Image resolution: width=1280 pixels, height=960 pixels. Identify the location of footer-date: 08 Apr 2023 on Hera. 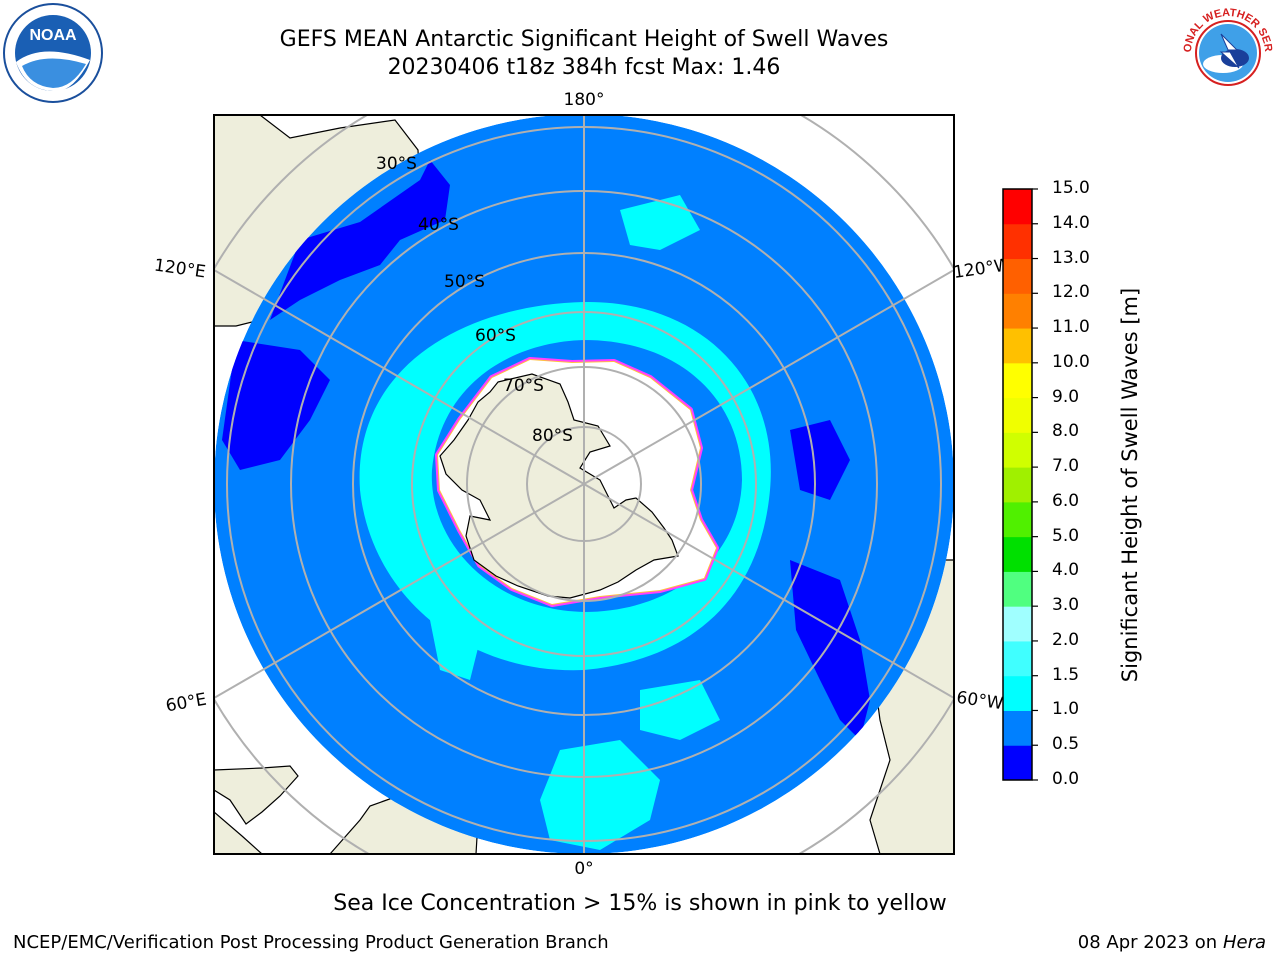
(1172, 942).